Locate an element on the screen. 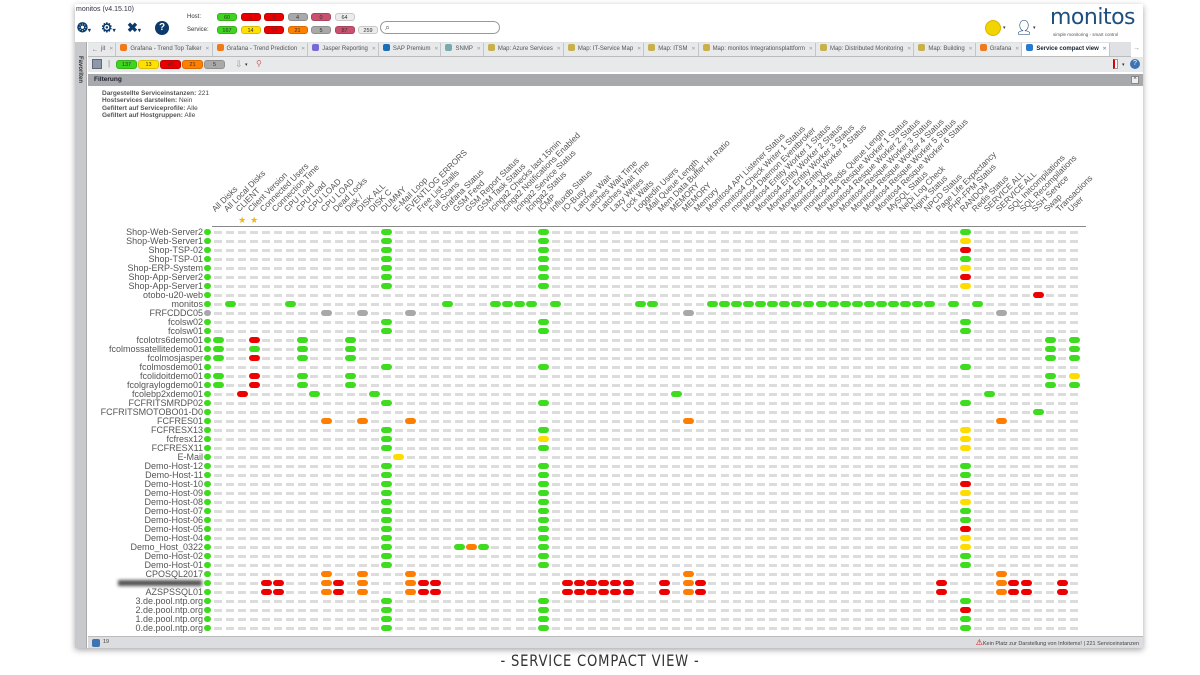 The width and height of the screenshot is (1200, 675). monitos-menu-icon: ❂▾ is located at coordinates (84, 27).